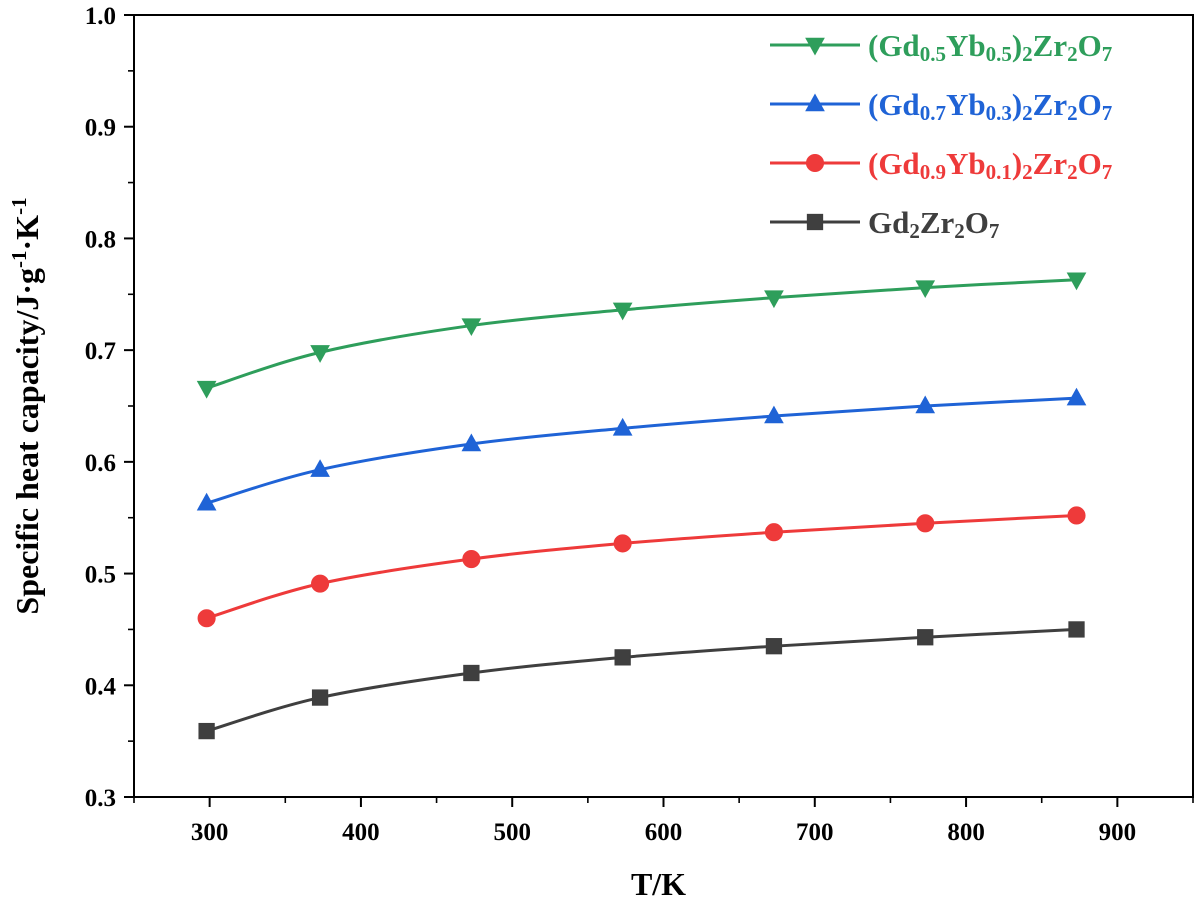 The height and width of the screenshot is (912, 1200). I want to click on legend-item: Gd2Zr2O7, so click(884, 224).